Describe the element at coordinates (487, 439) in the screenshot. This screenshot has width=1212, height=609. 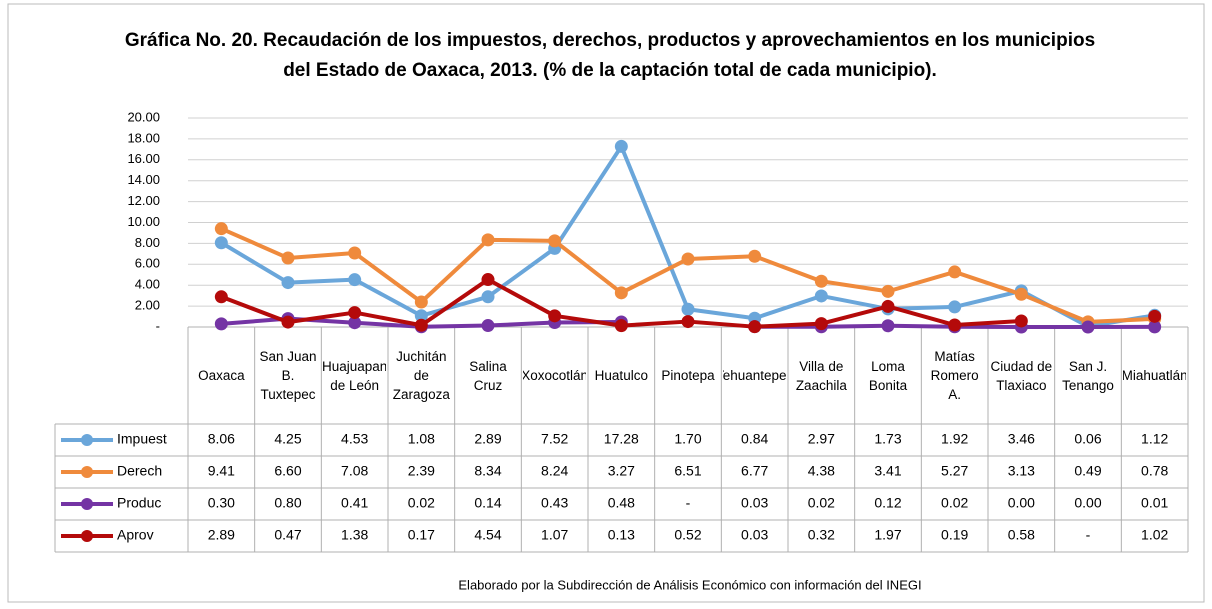
I see `table-value: 2.89` at that location.